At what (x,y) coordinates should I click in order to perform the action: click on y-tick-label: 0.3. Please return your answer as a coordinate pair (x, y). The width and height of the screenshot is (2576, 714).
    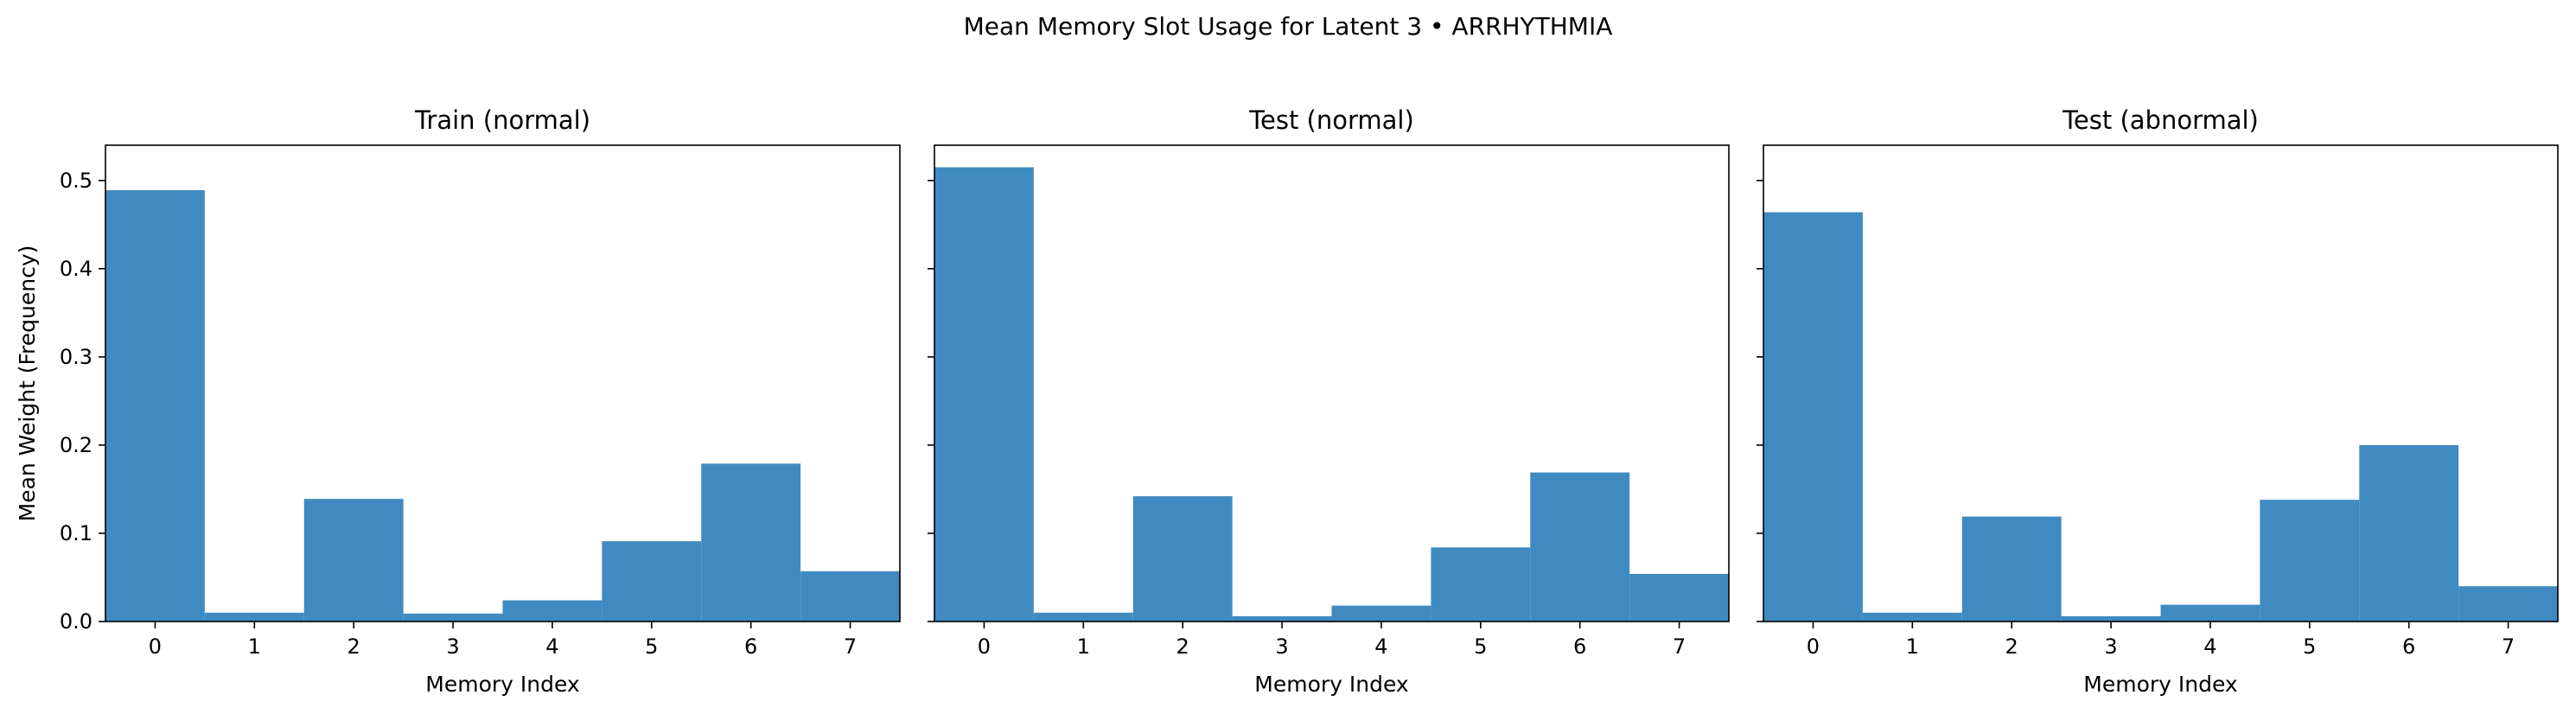
    Looking at the image, I should click on (76, 357).